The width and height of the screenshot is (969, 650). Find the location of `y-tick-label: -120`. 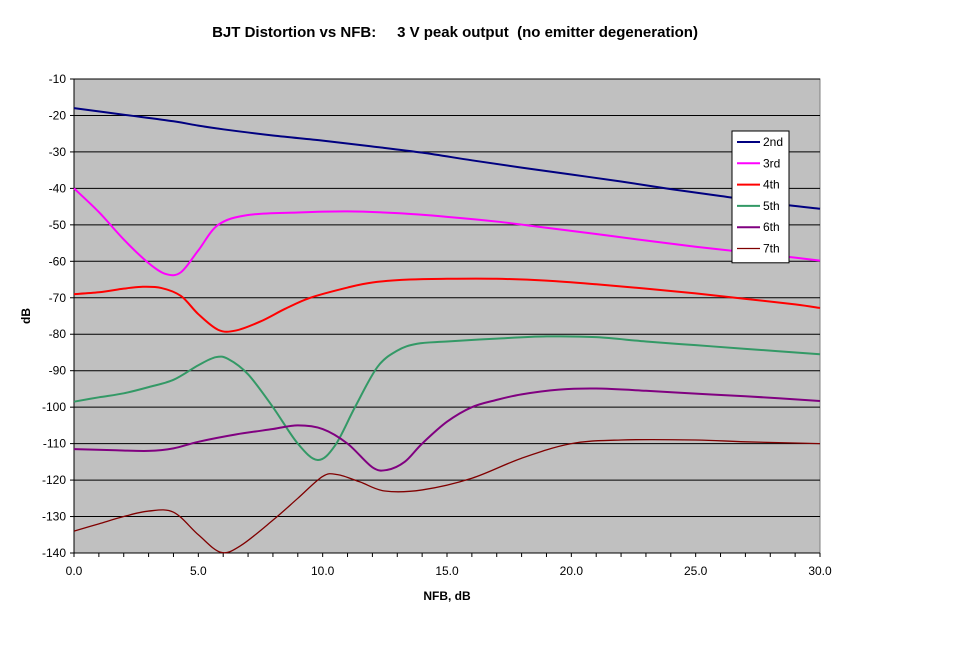

y-tick-label: -120 is located at coordinates (54, 480).